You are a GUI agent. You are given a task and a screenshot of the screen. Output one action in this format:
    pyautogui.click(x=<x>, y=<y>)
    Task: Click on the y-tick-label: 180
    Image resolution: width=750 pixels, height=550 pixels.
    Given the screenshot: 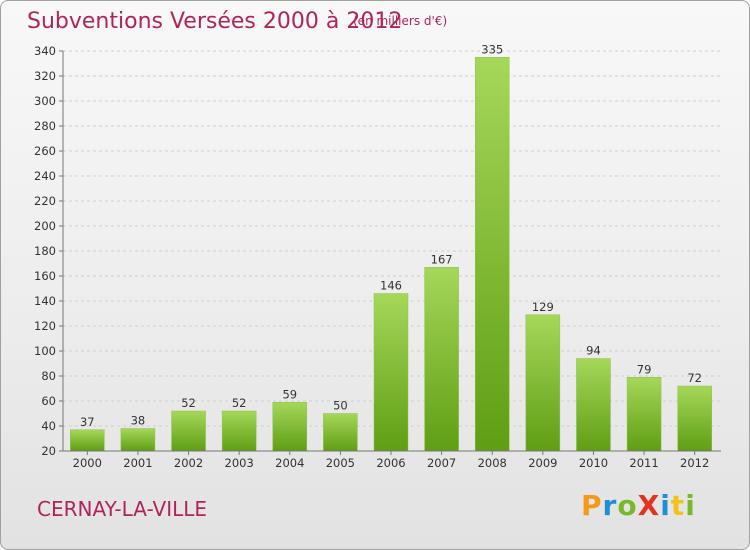 What is the action you would take?
    pyautogui.click(x=45, y=251)
    